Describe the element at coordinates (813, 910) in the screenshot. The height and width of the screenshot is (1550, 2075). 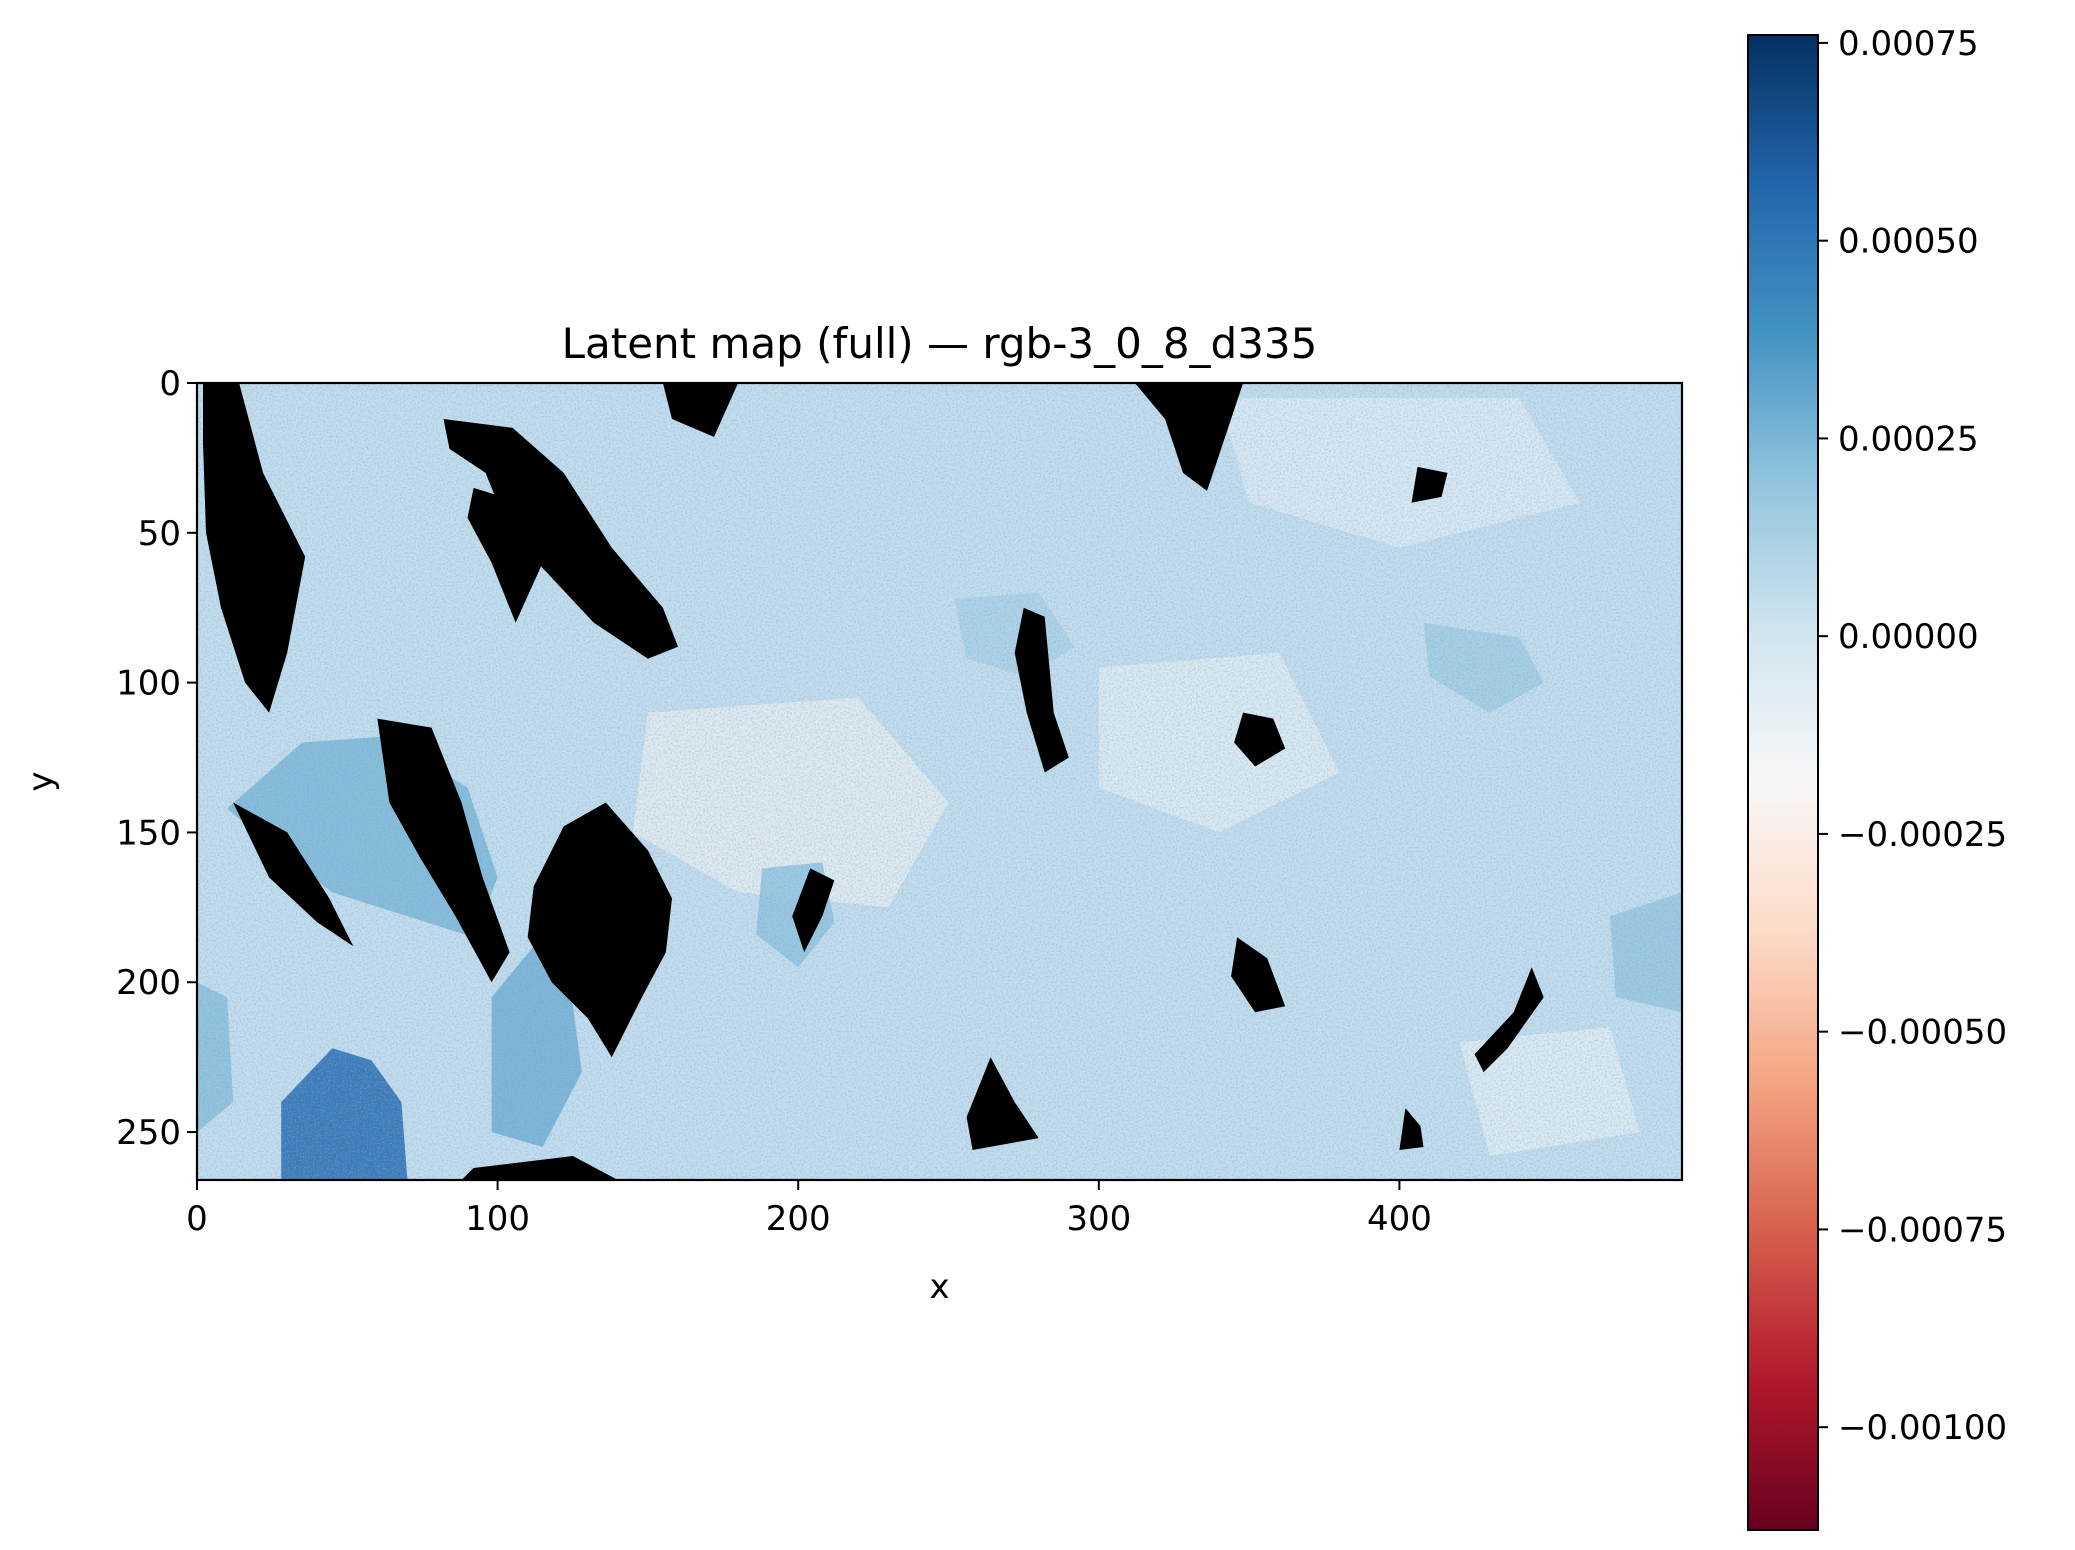
I see `mid-dark-streak` at that location.